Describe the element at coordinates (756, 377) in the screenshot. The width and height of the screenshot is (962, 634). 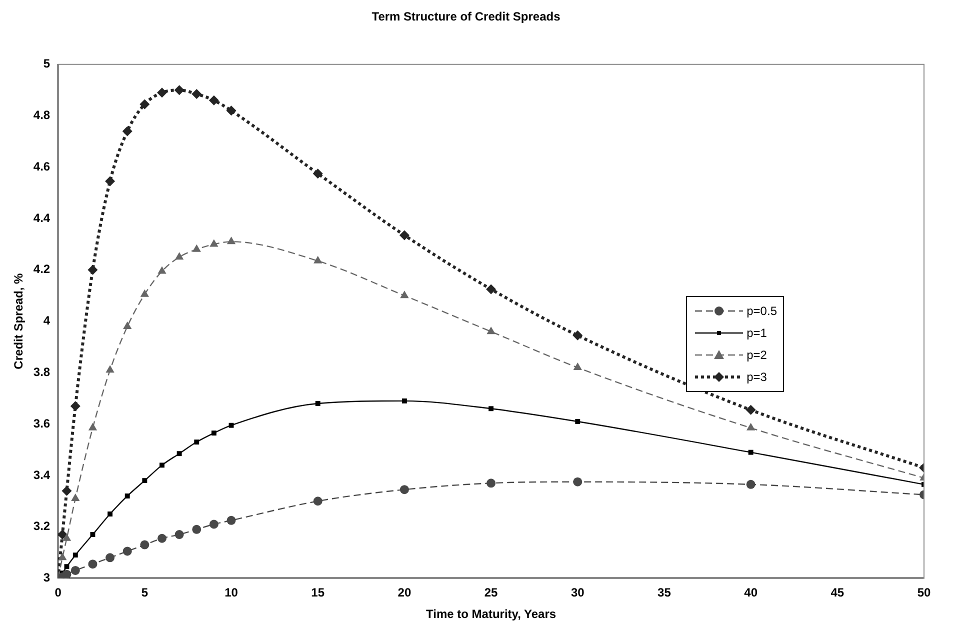
I see `legend-label: p=3` at that location.